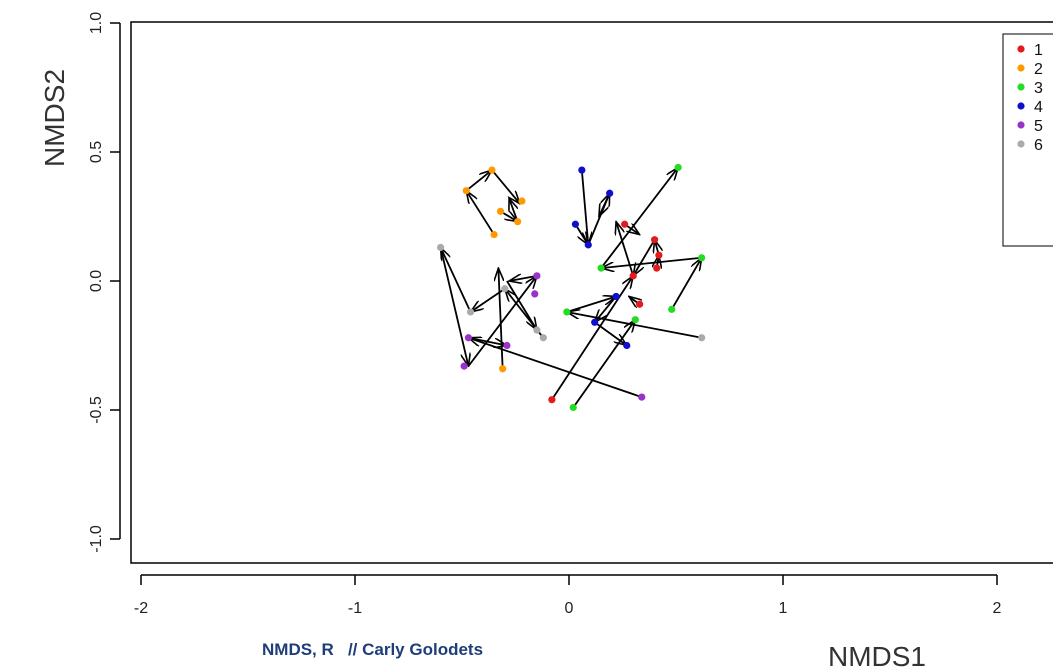 The image size is (1053, 672). Describe the element at coordinates (96, 410) in the screenshot. I see `y-tick-label: -0.5` at that location.